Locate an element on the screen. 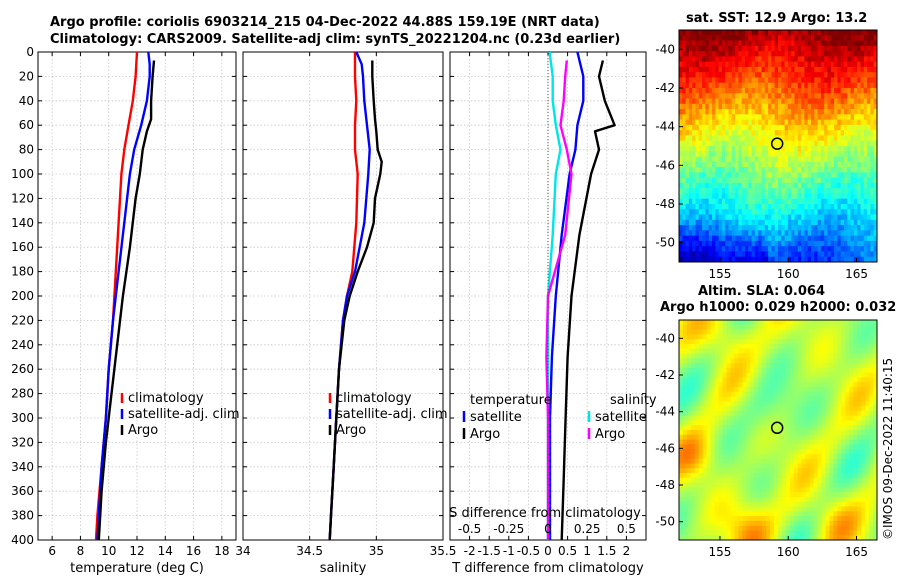 This screenshot has height=580, width=900. map-x-tick-label: 165 is located at coordinates (856, 274).